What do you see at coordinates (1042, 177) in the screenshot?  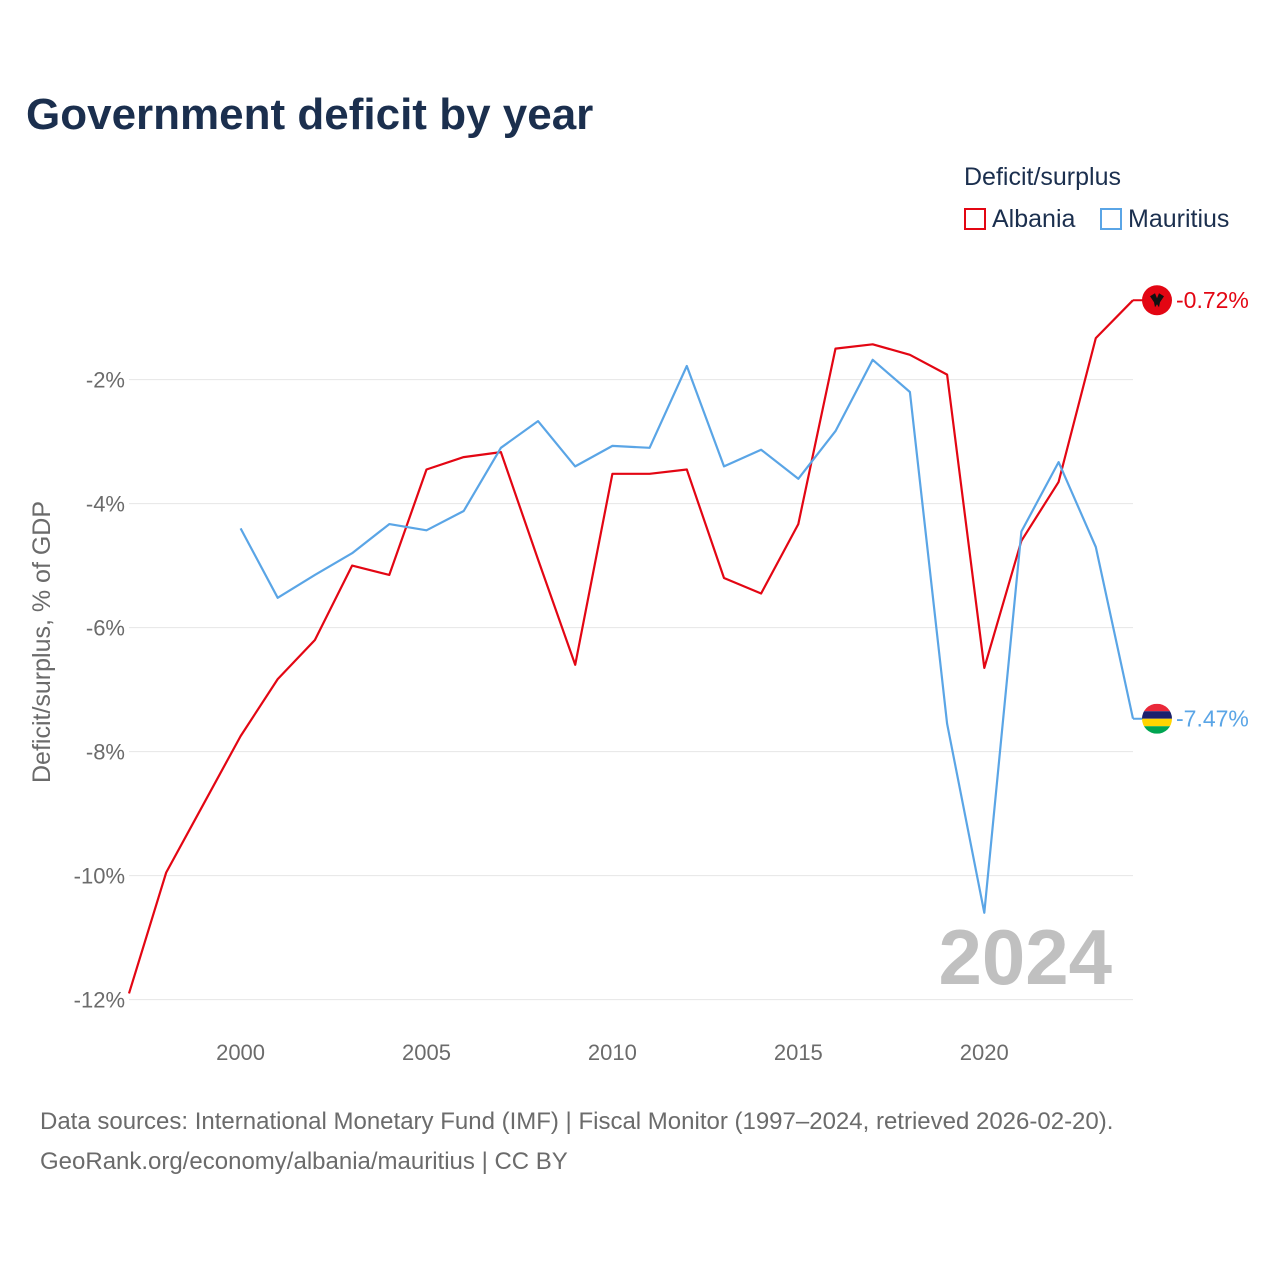 I see `legend-title: Deficit/surplus` at bounding box center [1042, 177].